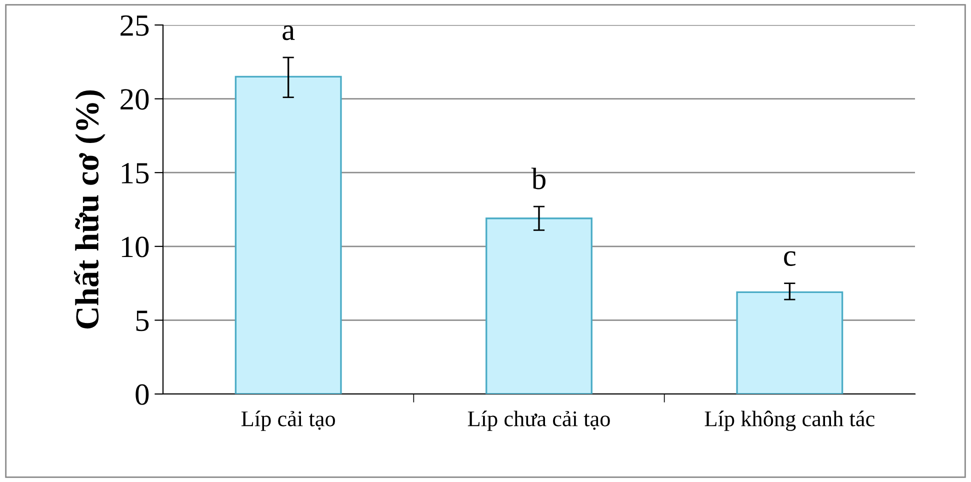 The image size is (971, 482). Describe the element at coordinates (90, 209) in the screenshot. I see `y-axis-title: Chất hữu cơ (%)` at that location.